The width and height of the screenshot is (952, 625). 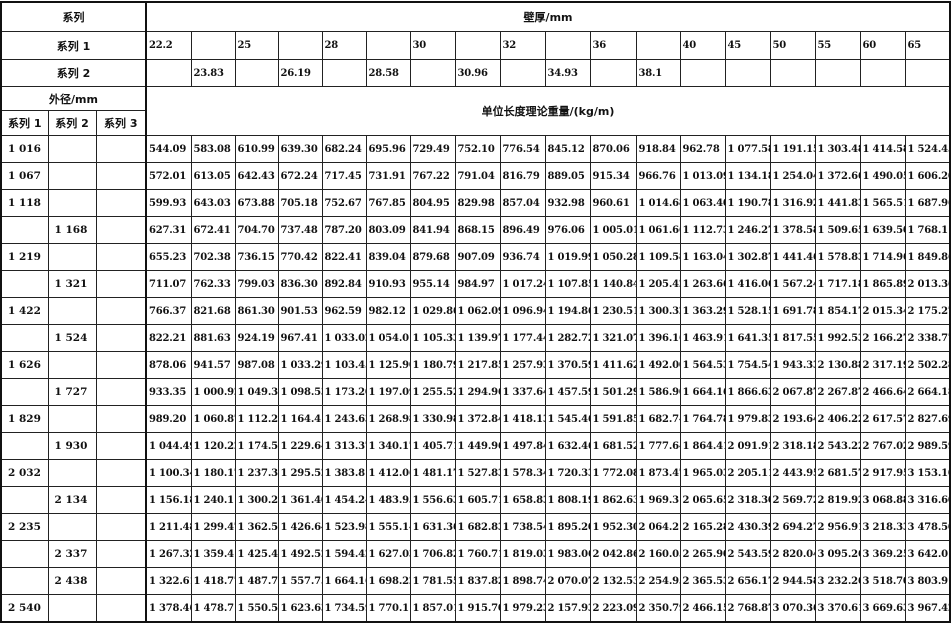 What do you see at coordinates (477, 311) in the screenshot?
I see `weight-cell: 1 062.09` at bounding box center [477, 311].